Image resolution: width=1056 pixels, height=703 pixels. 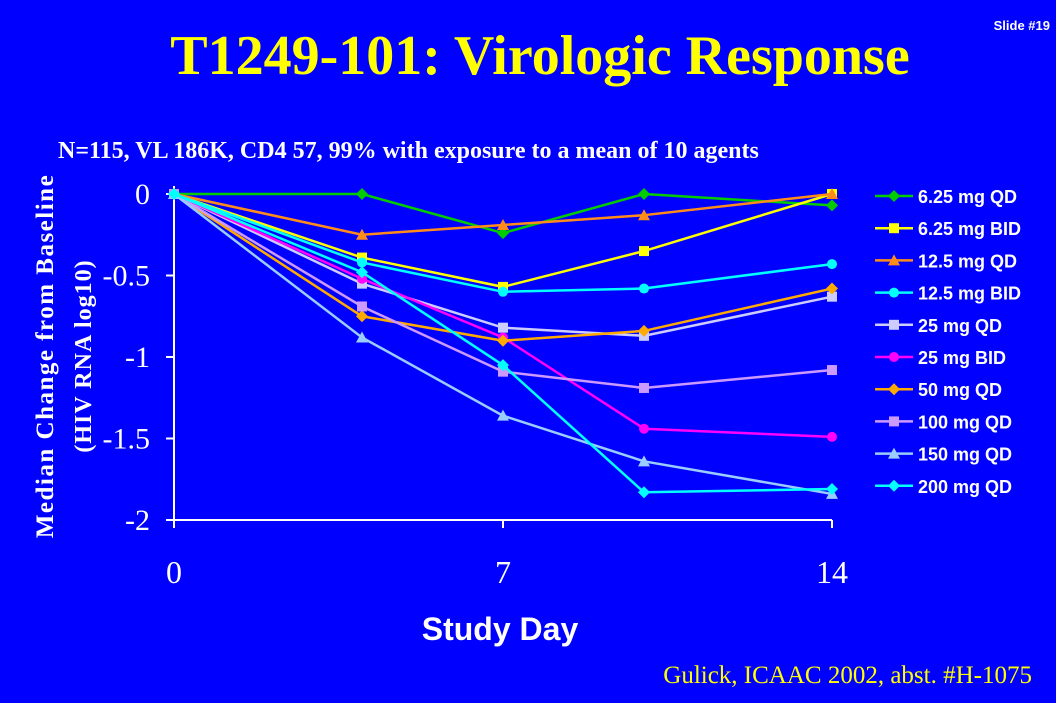 I want to click on citation: Gulick, ICAAC 2002, abst. #H-1075, so click(x=847, y=675).